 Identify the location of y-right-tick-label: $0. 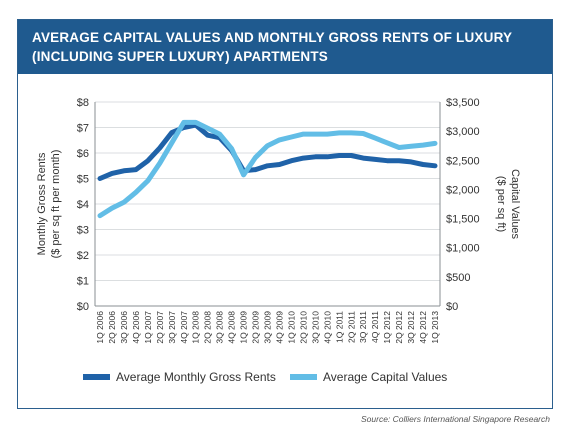
(452, 307).